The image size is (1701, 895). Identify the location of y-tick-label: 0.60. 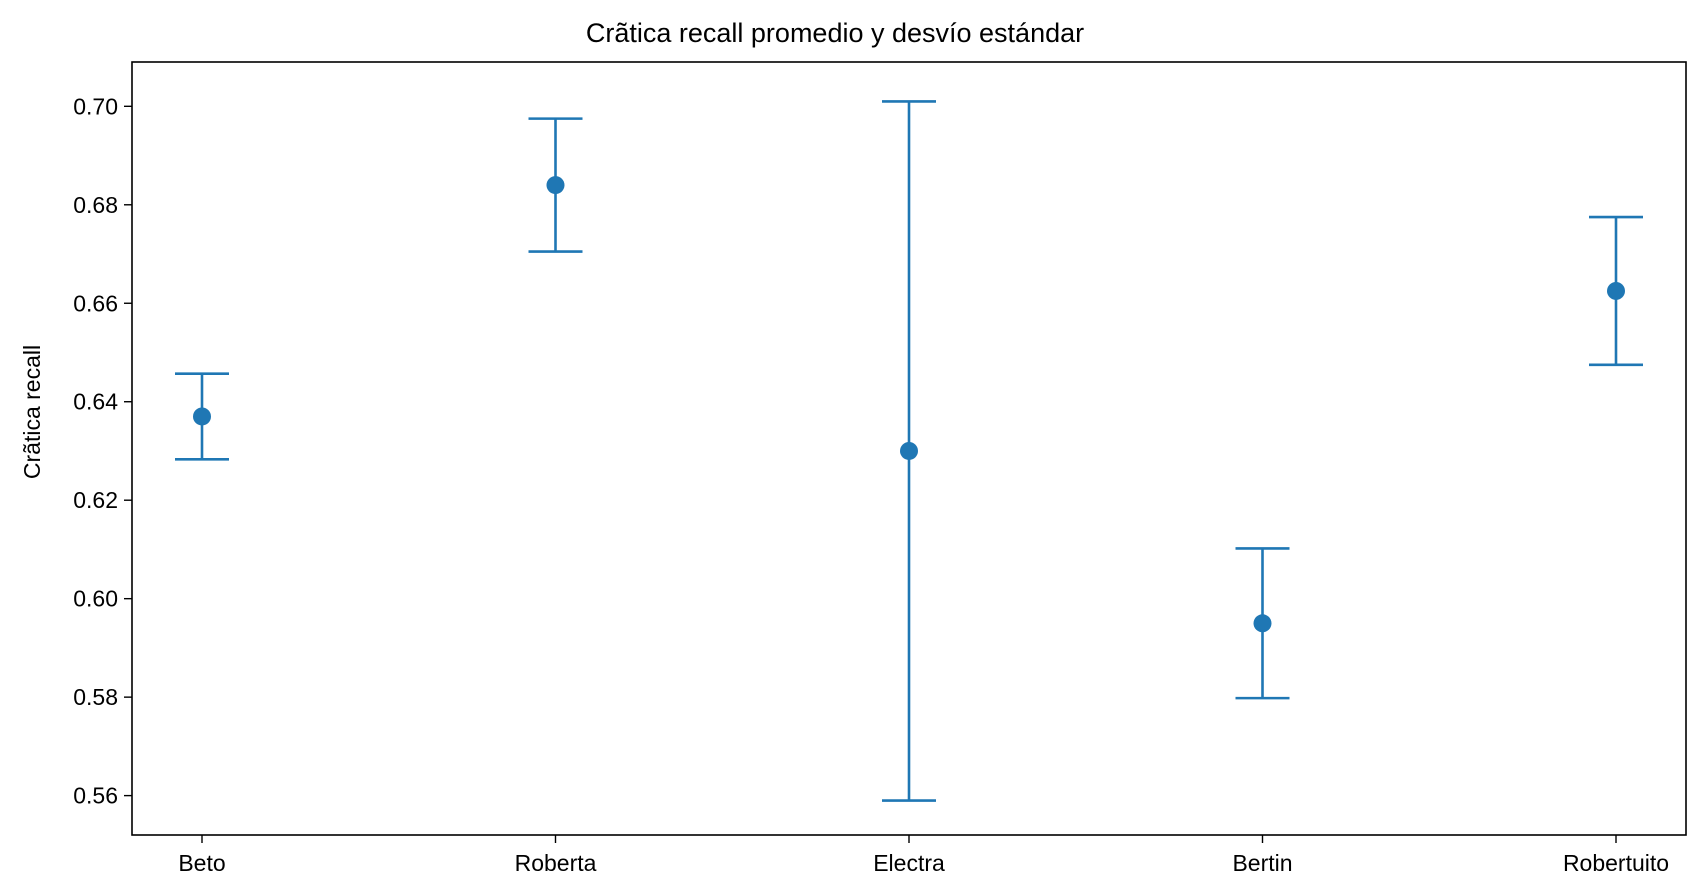
(95, 599).